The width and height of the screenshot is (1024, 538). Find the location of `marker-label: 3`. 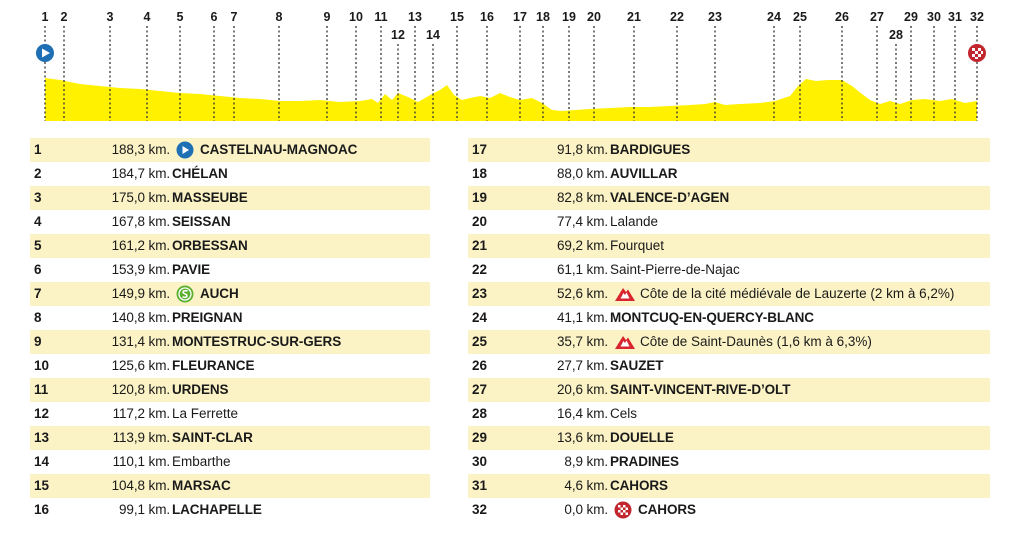

marker-label: 3 is located at coordinates (110, 17).